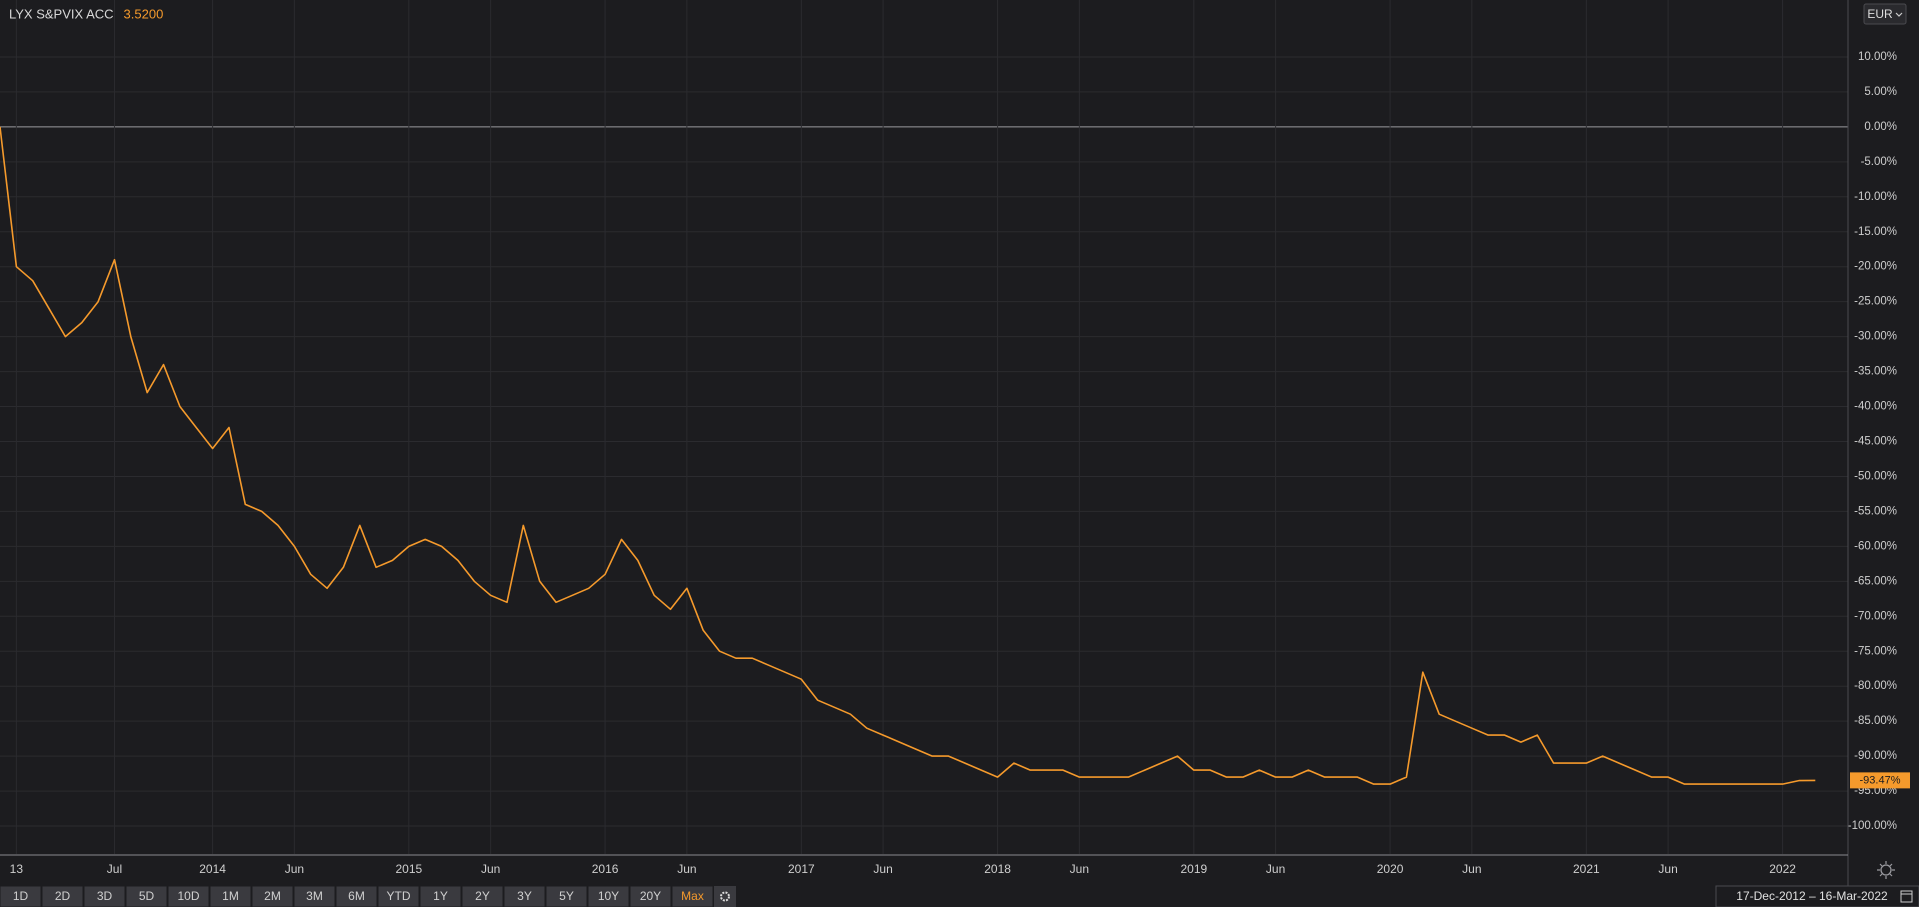 This screenshot has width=1919, height=907. Describe the element at coordinates (1879, 162) in the screenshot. I see `y-tick-label: -5.00%` at that location.